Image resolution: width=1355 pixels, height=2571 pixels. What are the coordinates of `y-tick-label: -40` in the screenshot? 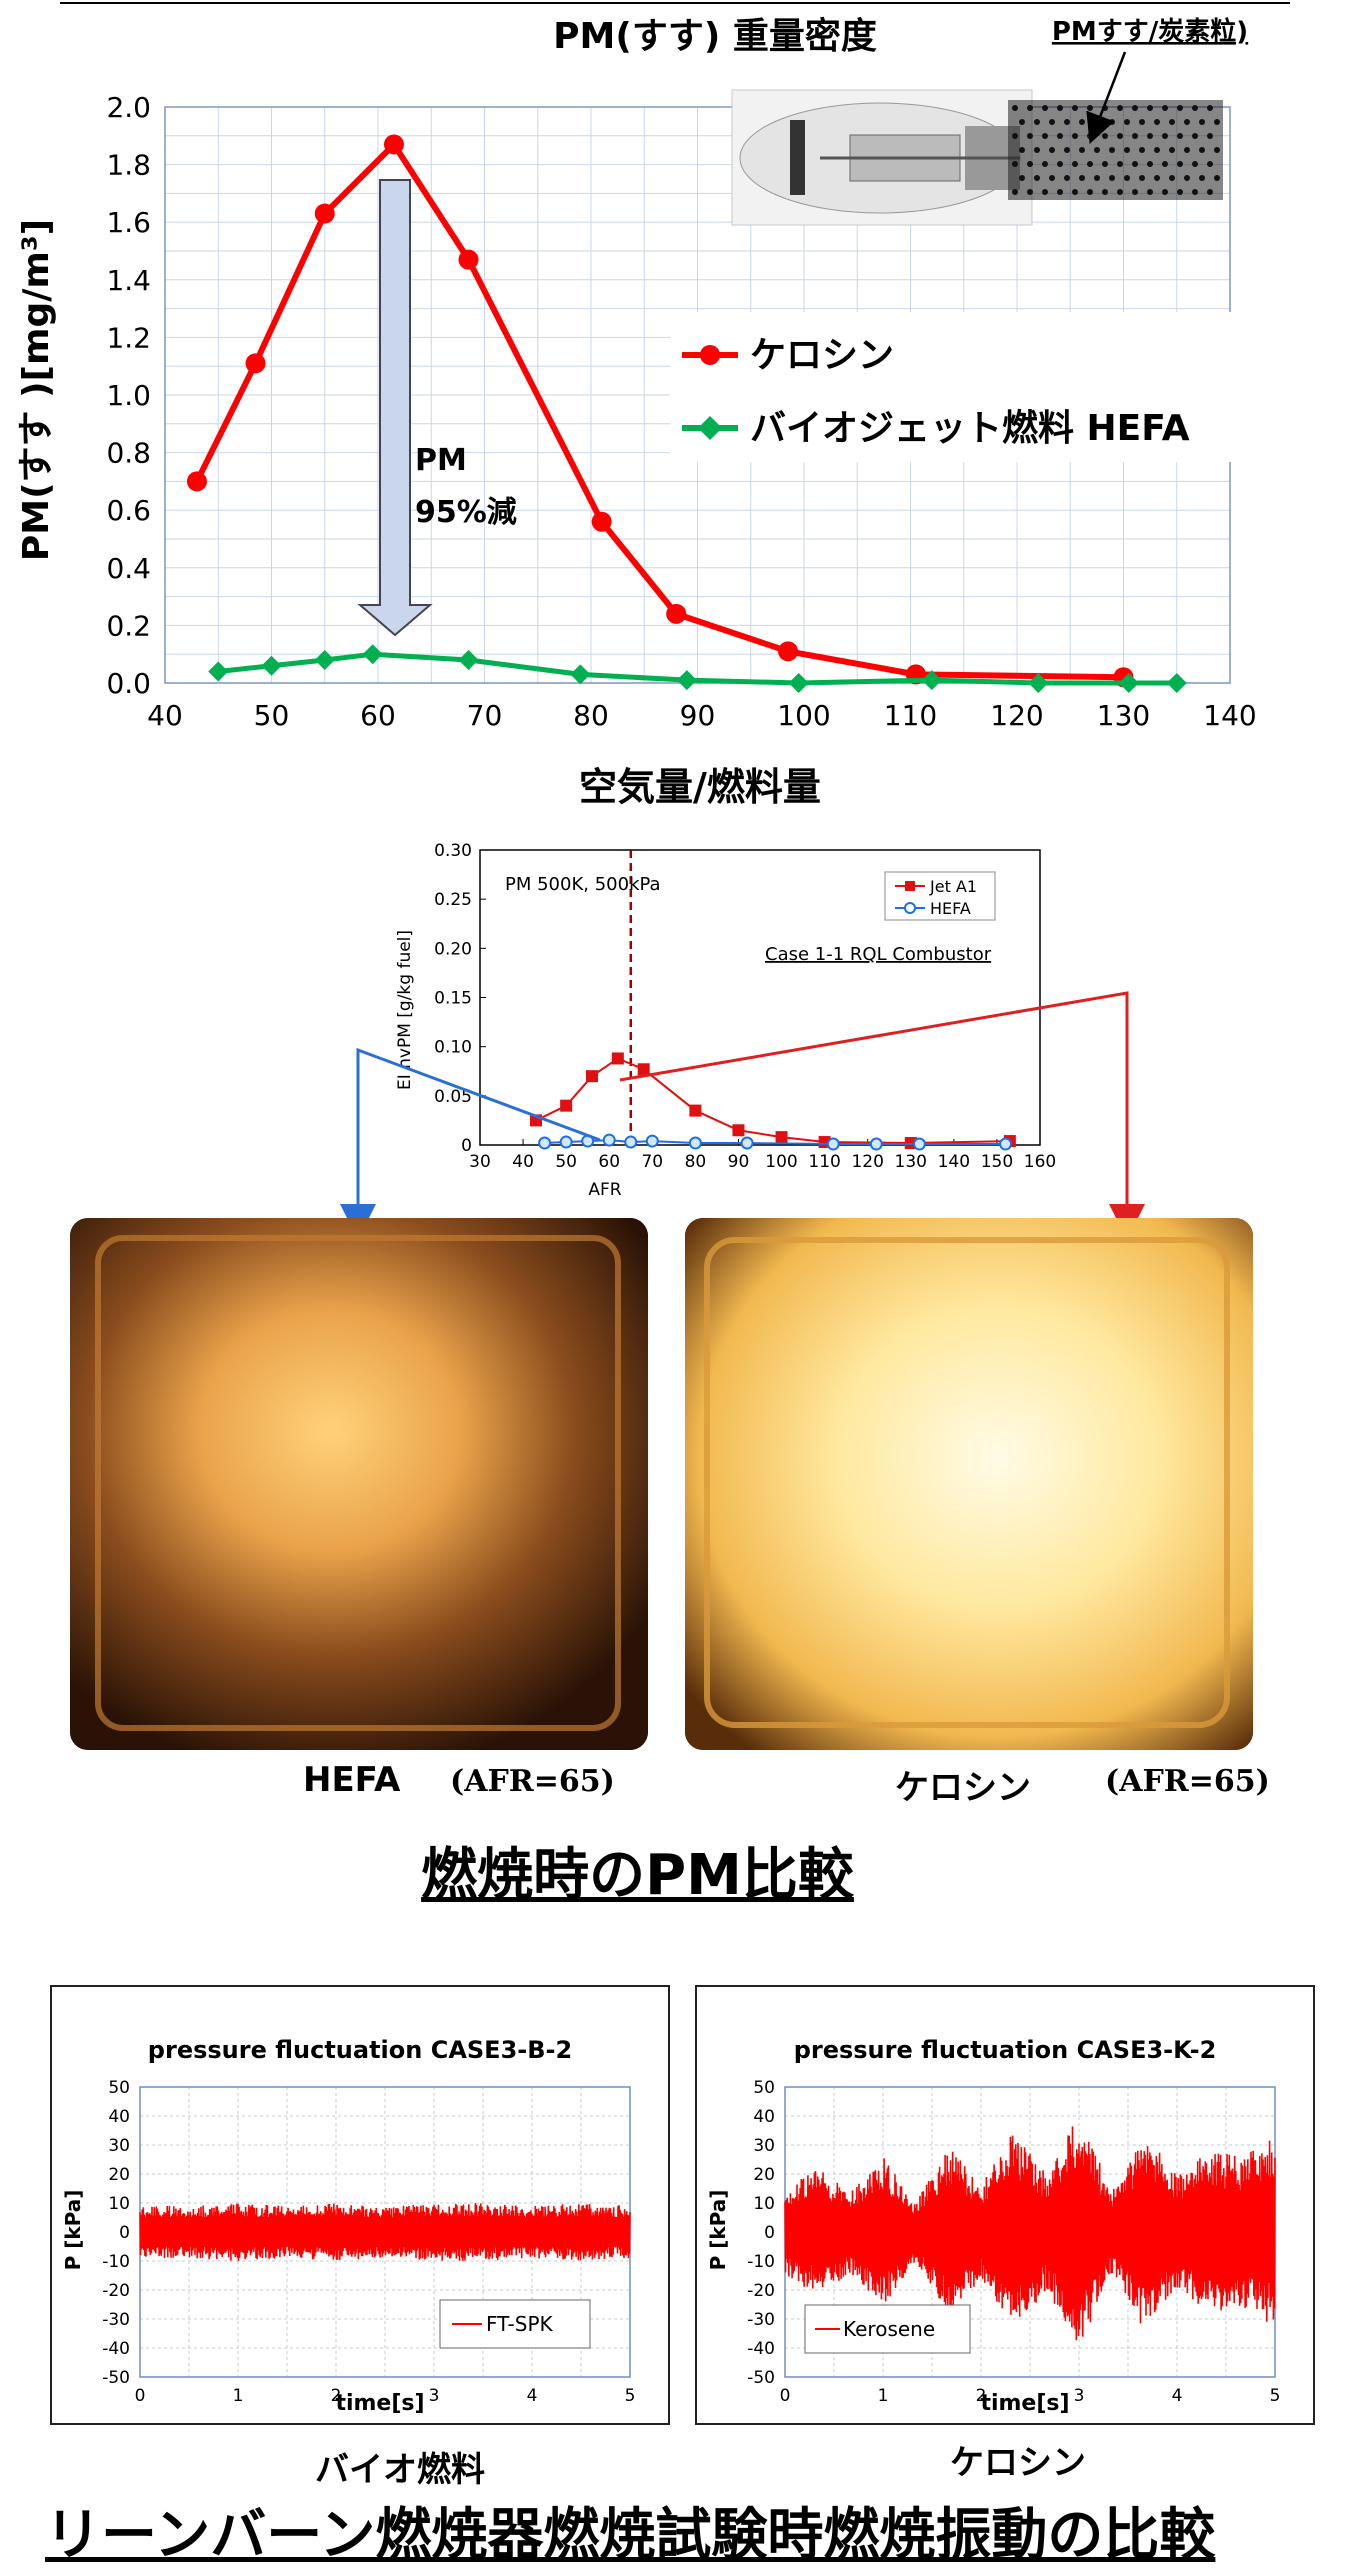 It's located at (116, 2349).